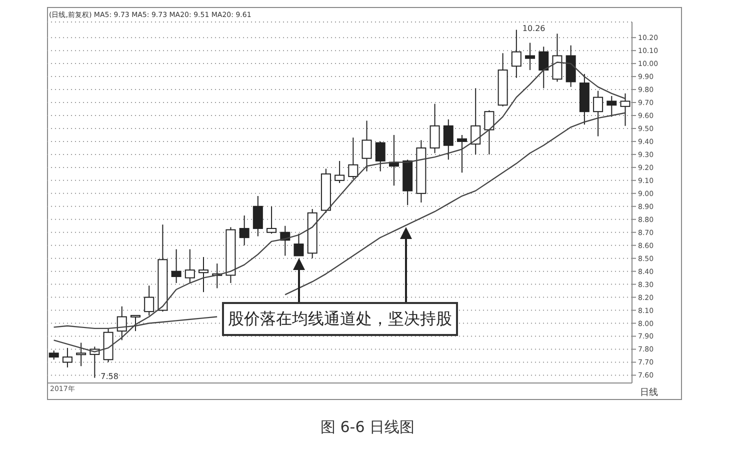  What do you see at coordinates (649, 392) in the screenshot?
I see `text: 日线` at bounding box center [649, 392].